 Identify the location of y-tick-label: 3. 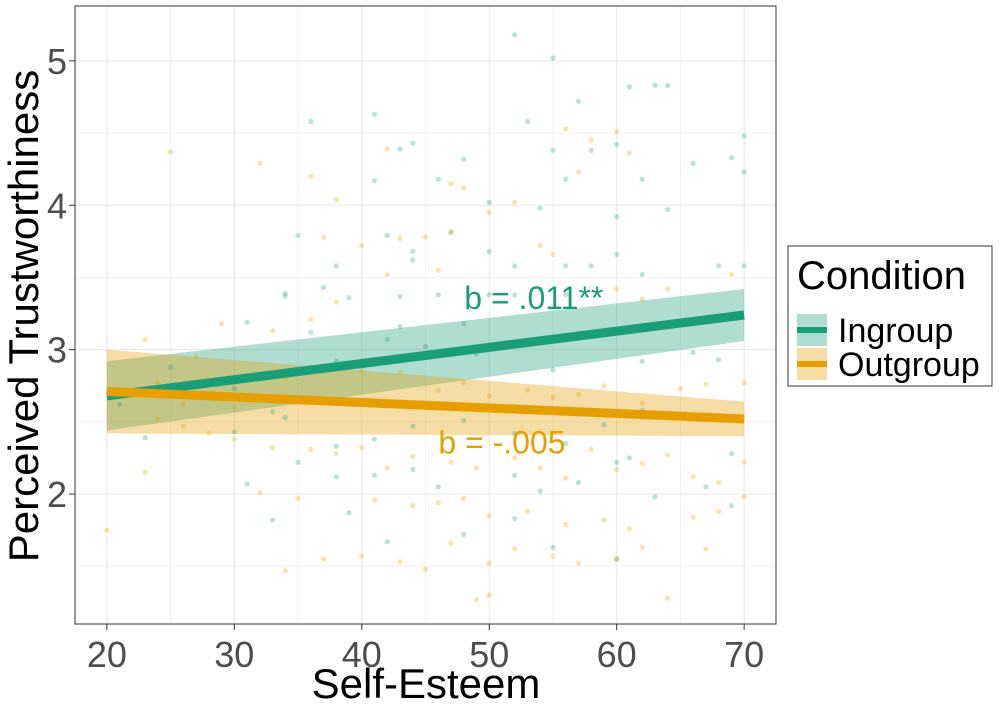
(57, 350).